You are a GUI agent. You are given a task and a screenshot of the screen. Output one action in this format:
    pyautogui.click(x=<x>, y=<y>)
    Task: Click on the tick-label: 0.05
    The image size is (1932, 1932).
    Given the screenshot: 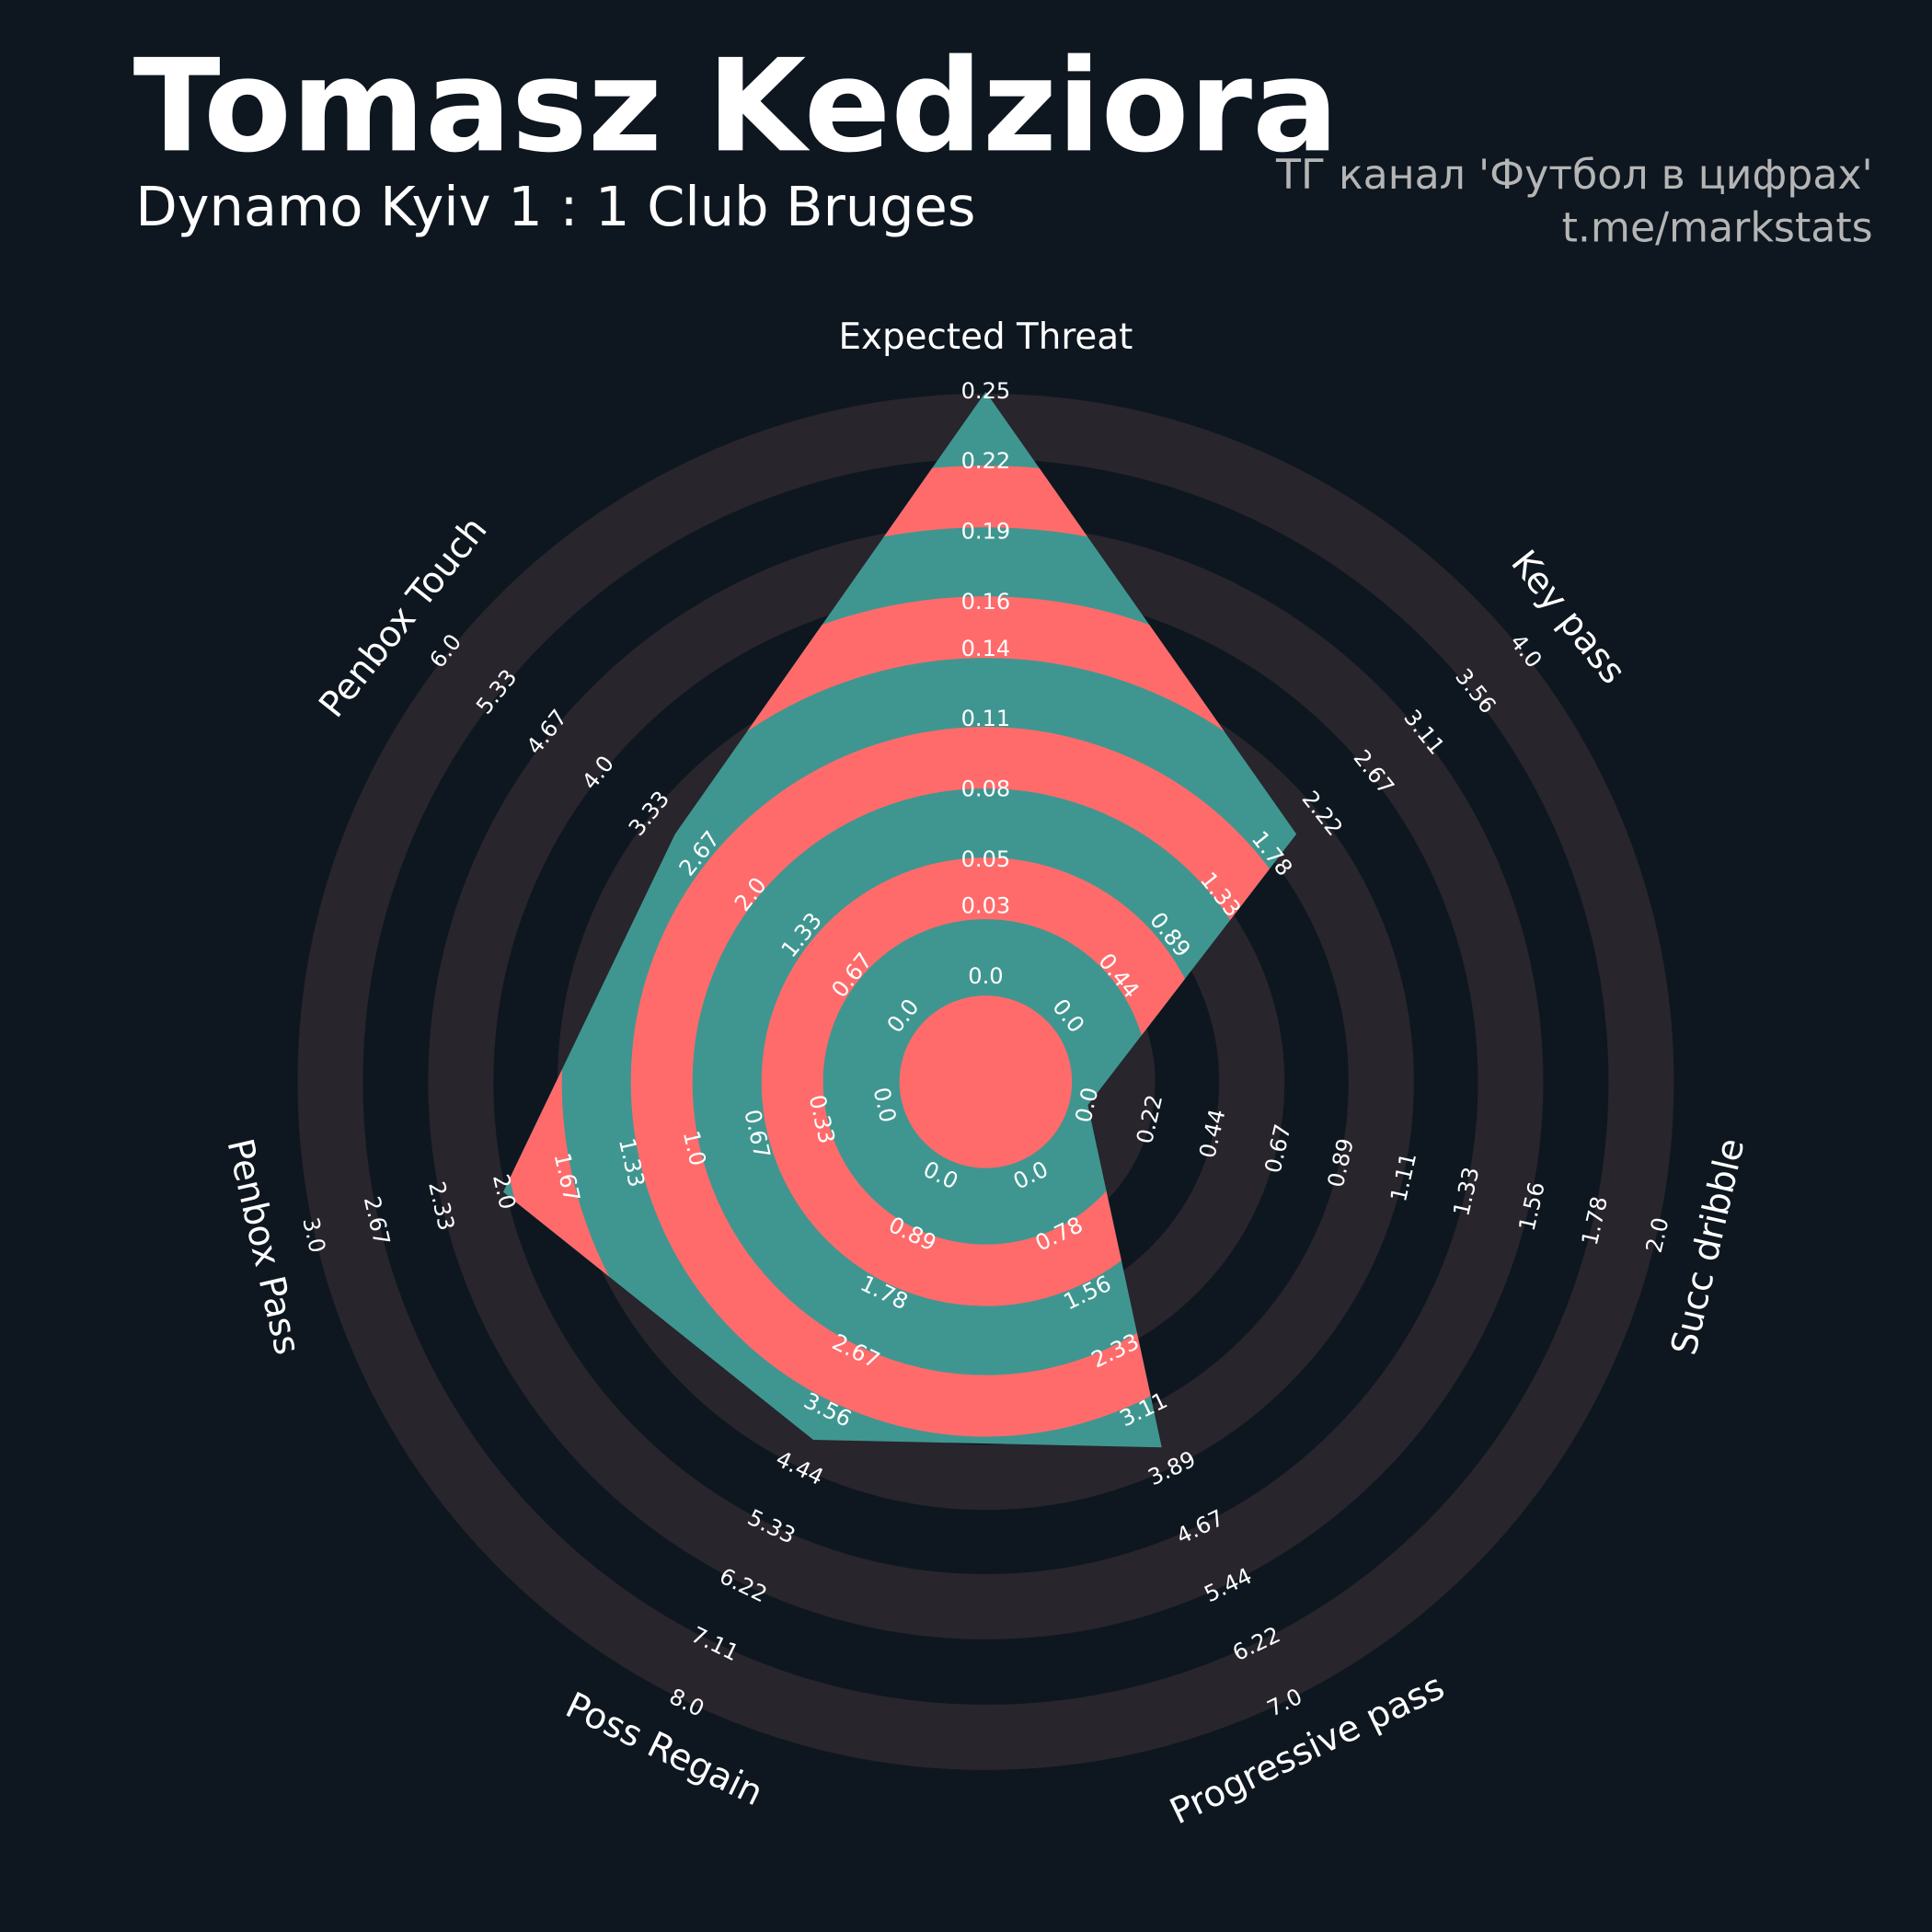 What is the action you would take?
    pyautogui.click(x=986, y=859)
    